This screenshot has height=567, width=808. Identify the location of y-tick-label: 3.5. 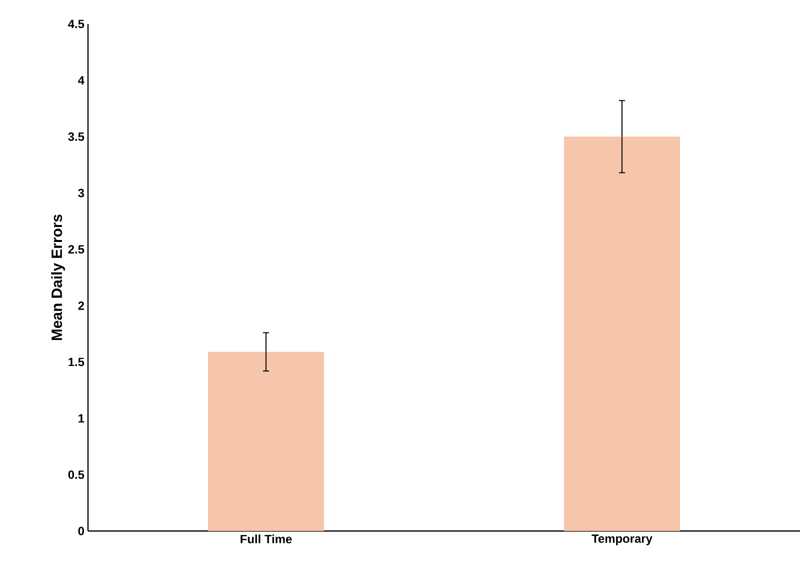
(76, 136).